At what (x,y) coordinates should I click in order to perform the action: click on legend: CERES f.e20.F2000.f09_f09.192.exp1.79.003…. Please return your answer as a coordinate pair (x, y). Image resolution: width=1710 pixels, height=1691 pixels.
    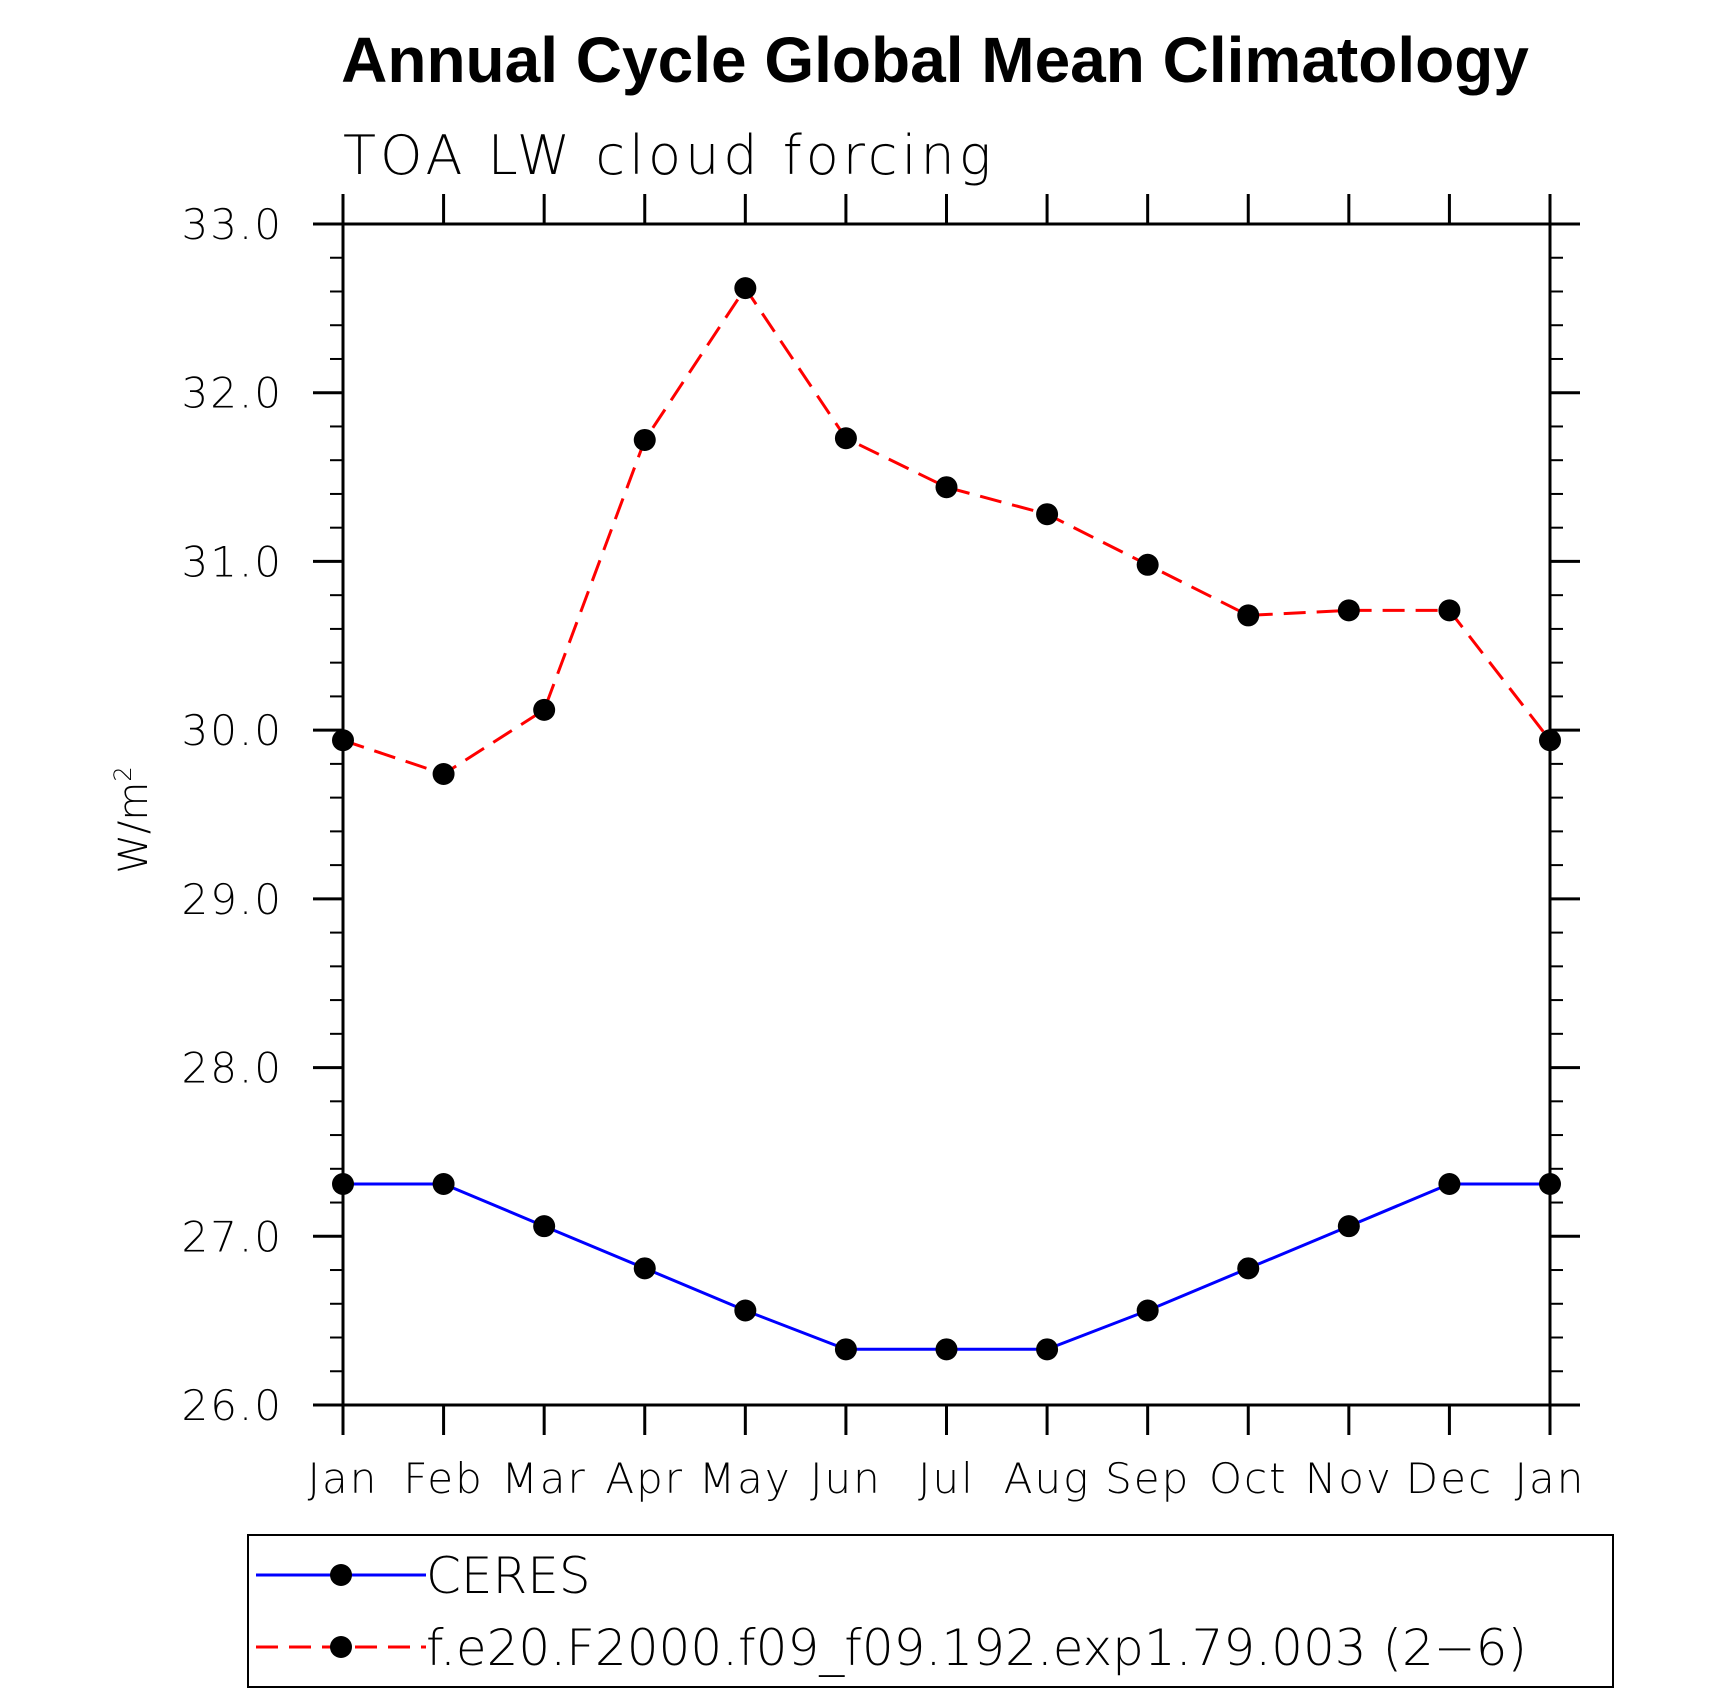
    Looking at the image, I should click on (930, 1611).